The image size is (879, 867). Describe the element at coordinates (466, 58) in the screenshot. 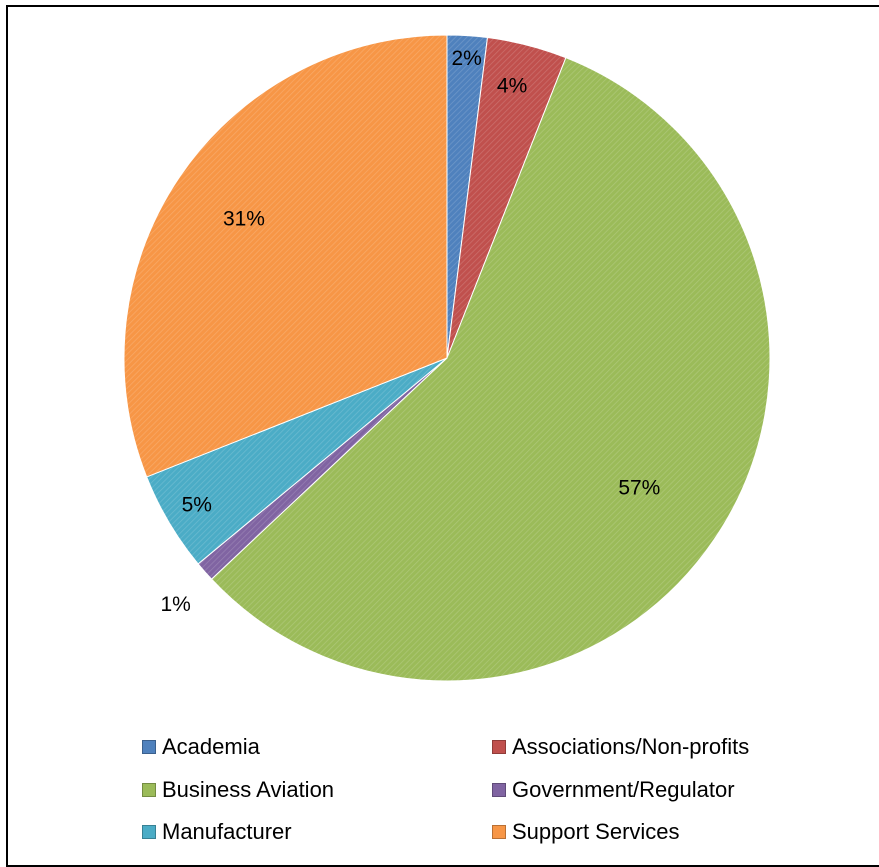

I see `data-label-academia: 2%` at that location.